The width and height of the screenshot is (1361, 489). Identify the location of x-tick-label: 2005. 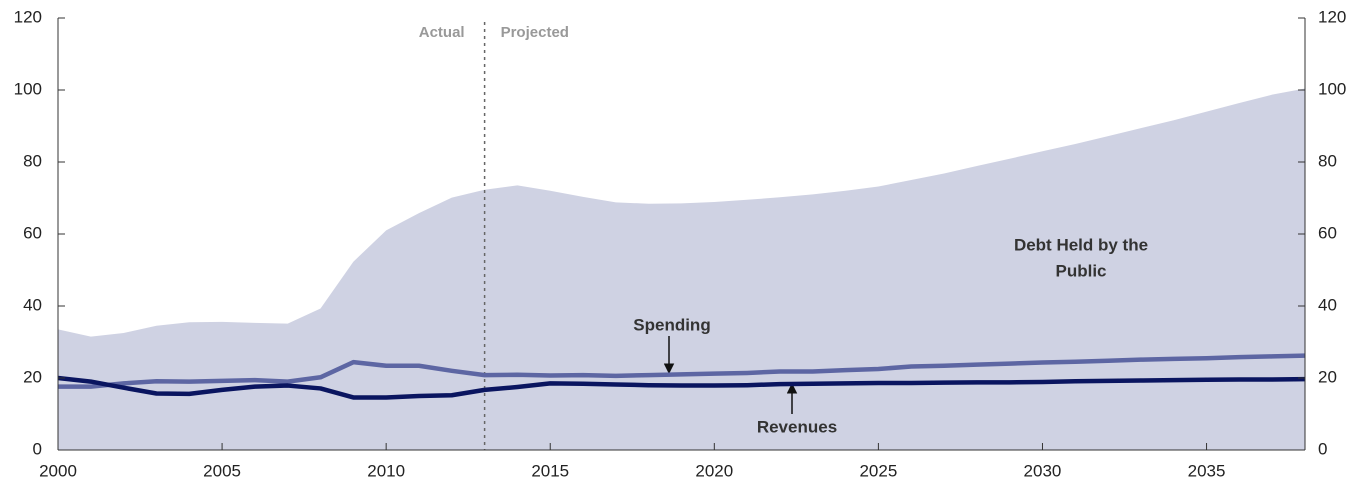
(222, 470).